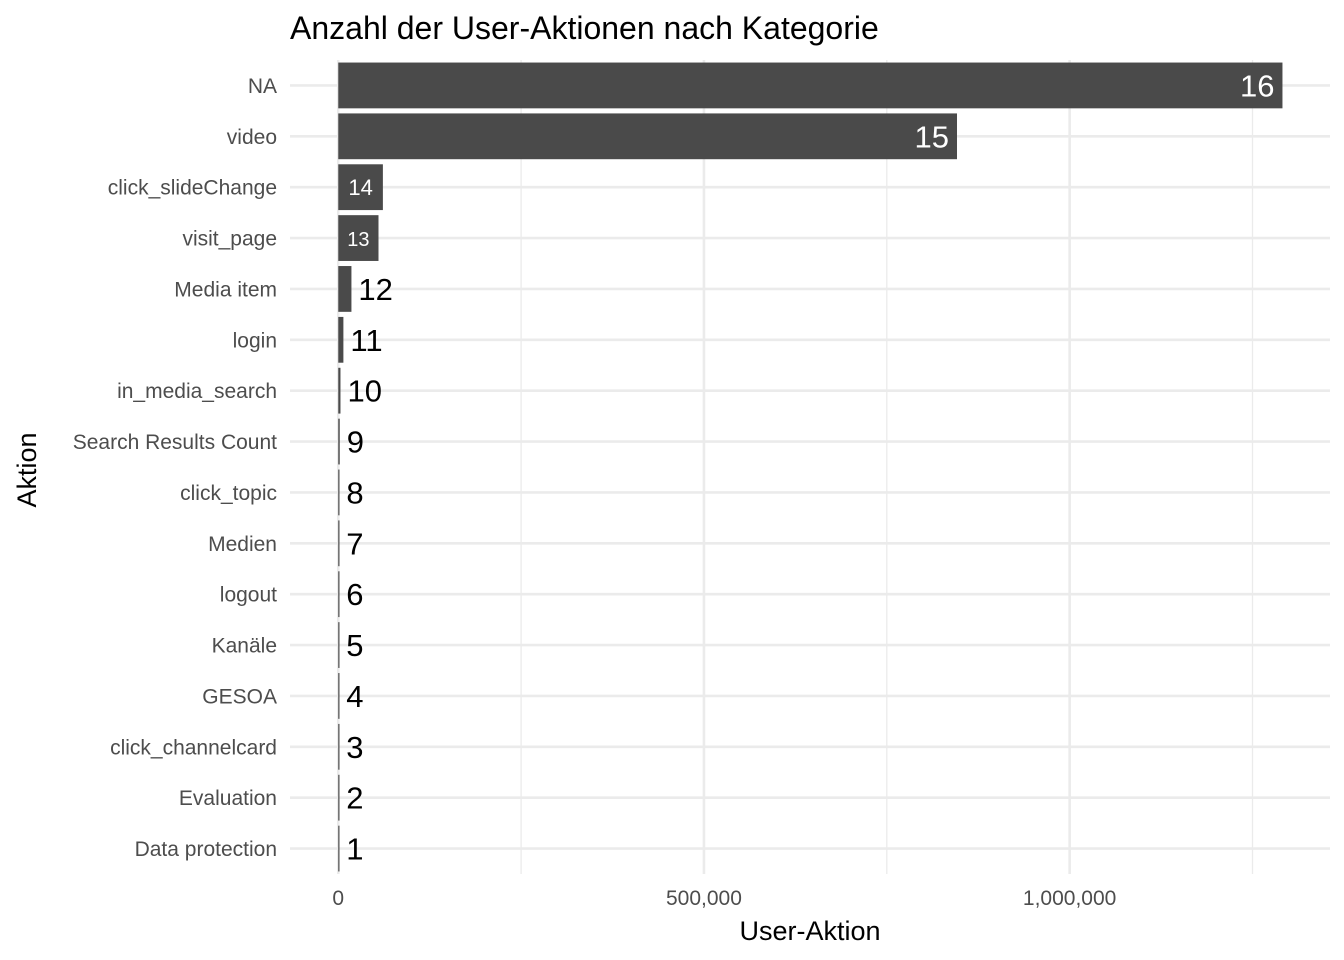 The height and width of the screenshot is (960, 1344). I want to click on y-tick-label: Kanäle, so click(244, 646).